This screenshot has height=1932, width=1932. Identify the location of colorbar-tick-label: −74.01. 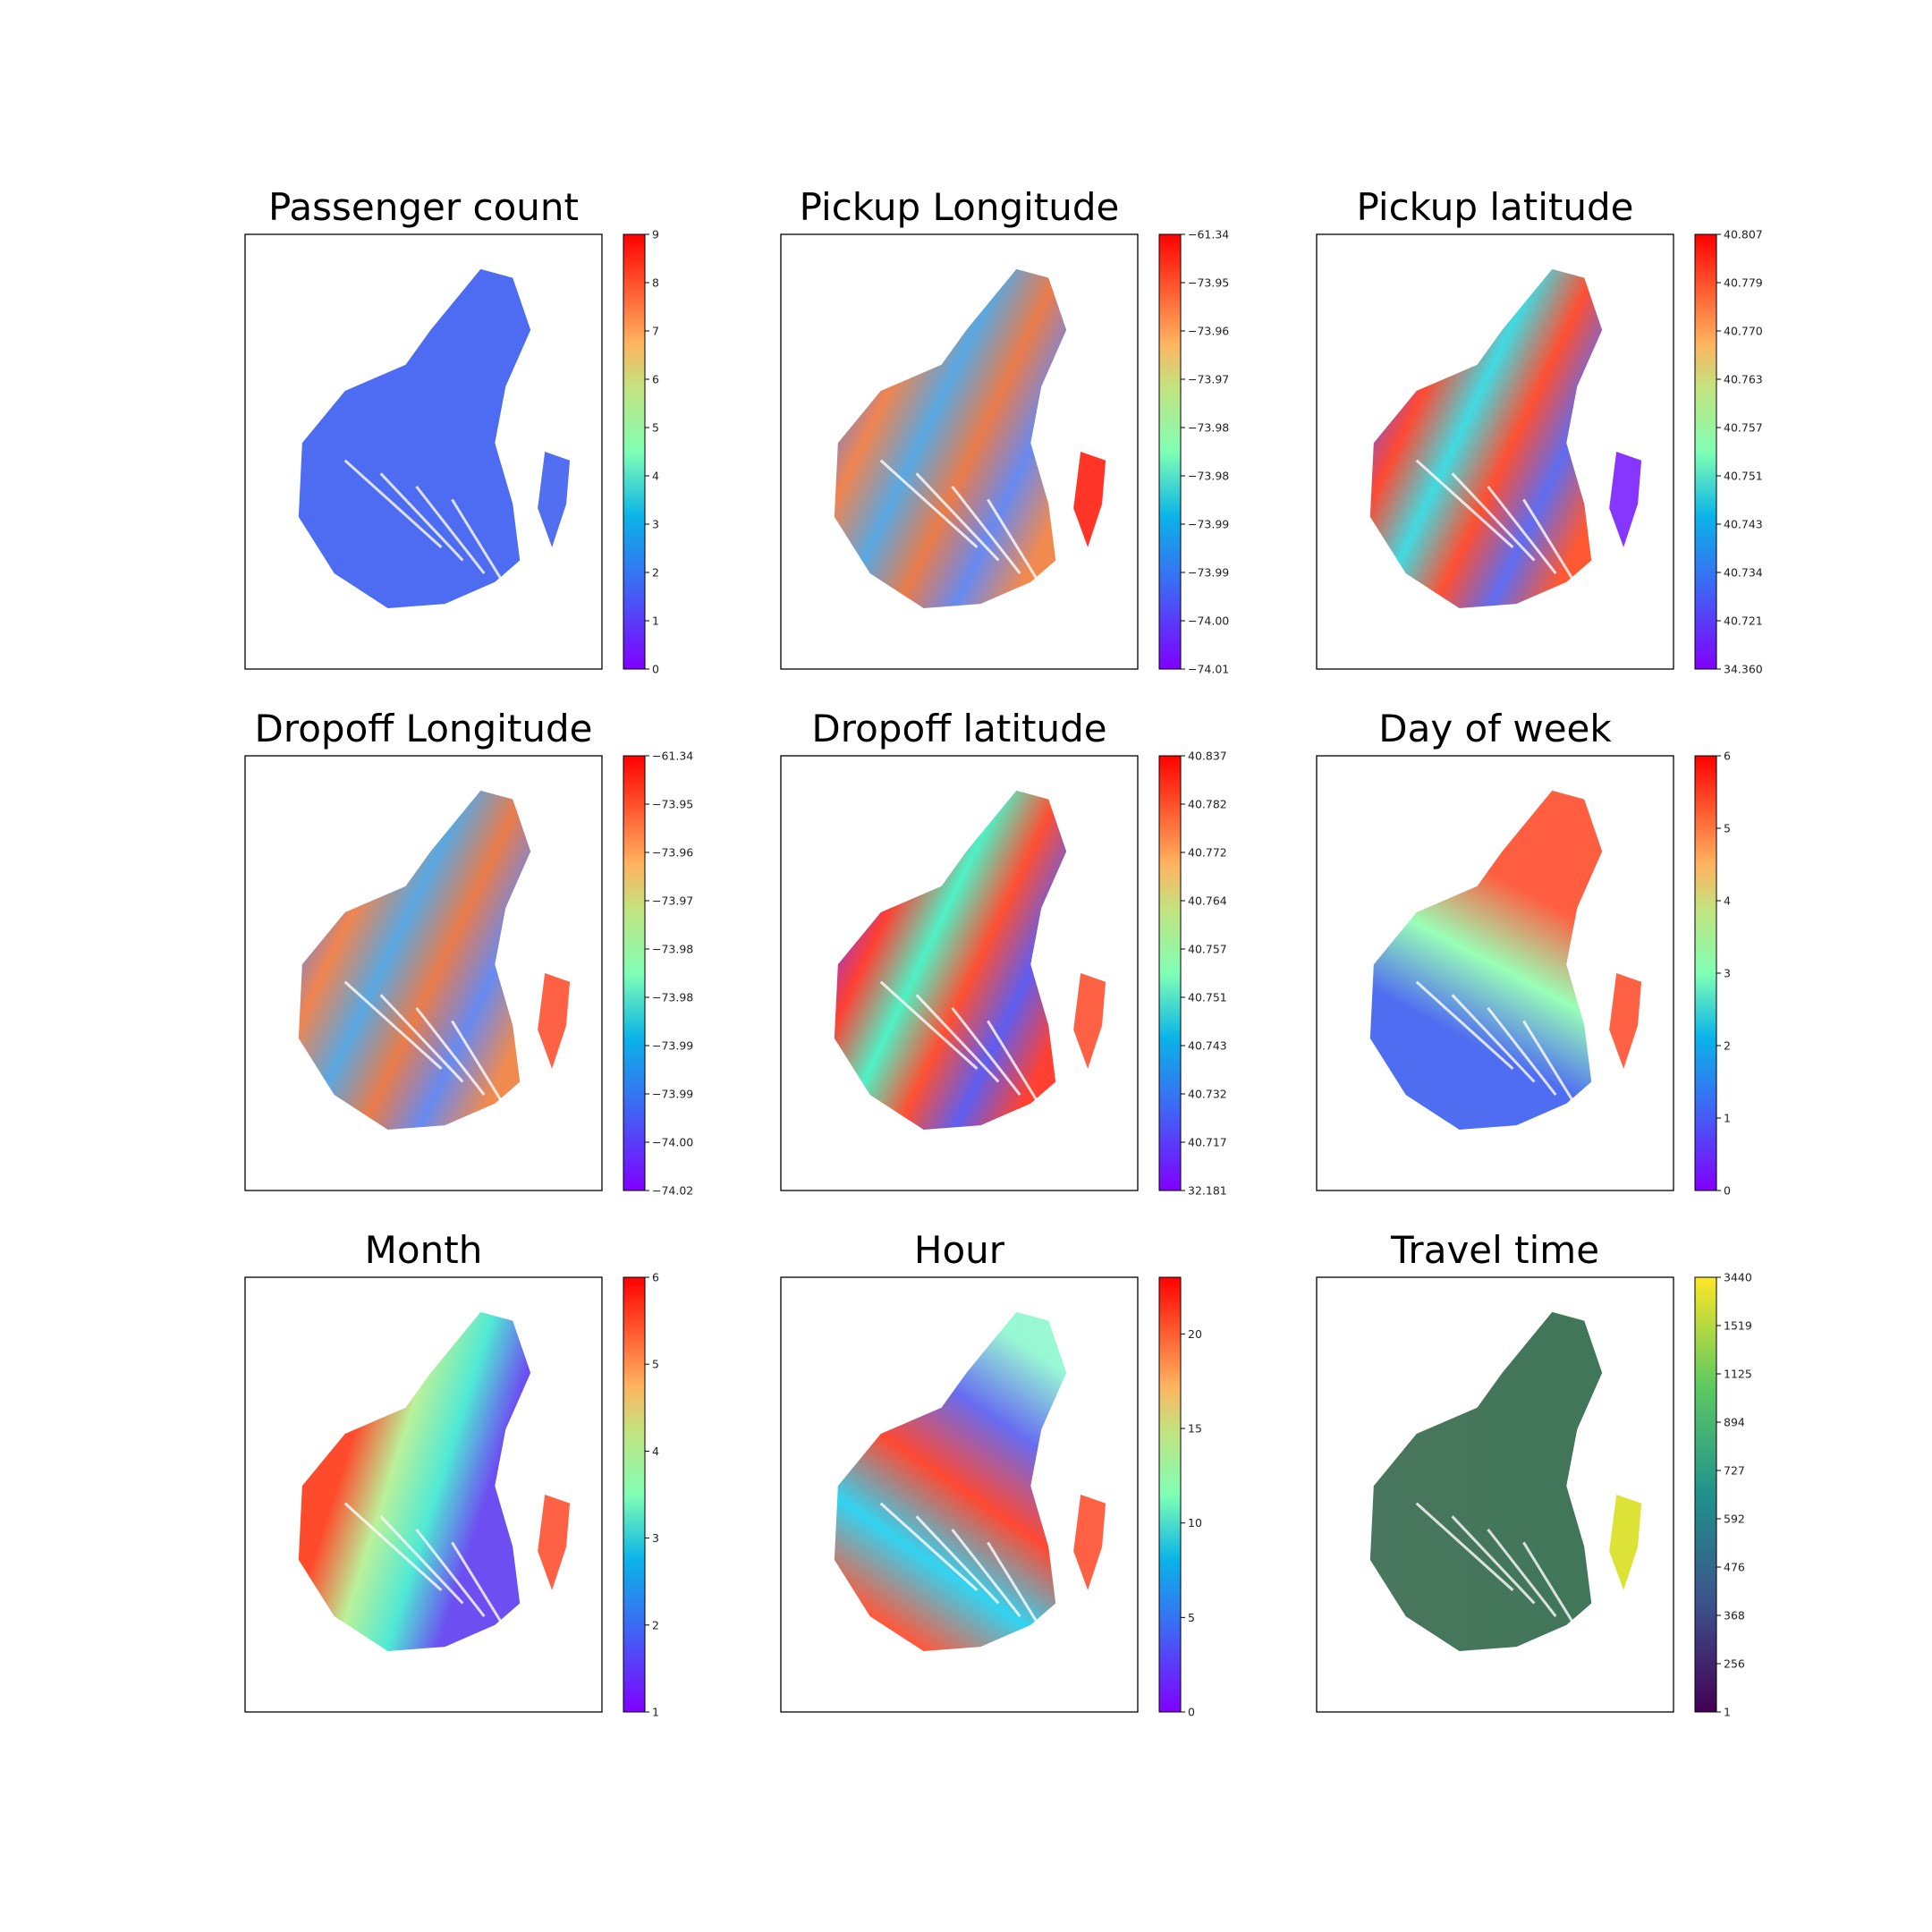
(1208, 669).